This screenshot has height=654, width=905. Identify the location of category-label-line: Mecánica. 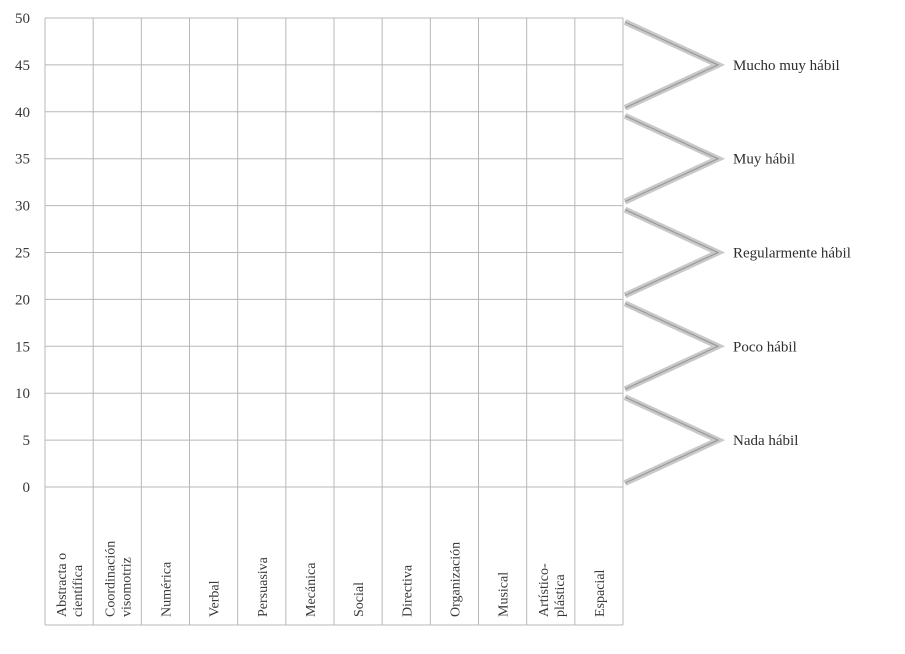
(311, 589).